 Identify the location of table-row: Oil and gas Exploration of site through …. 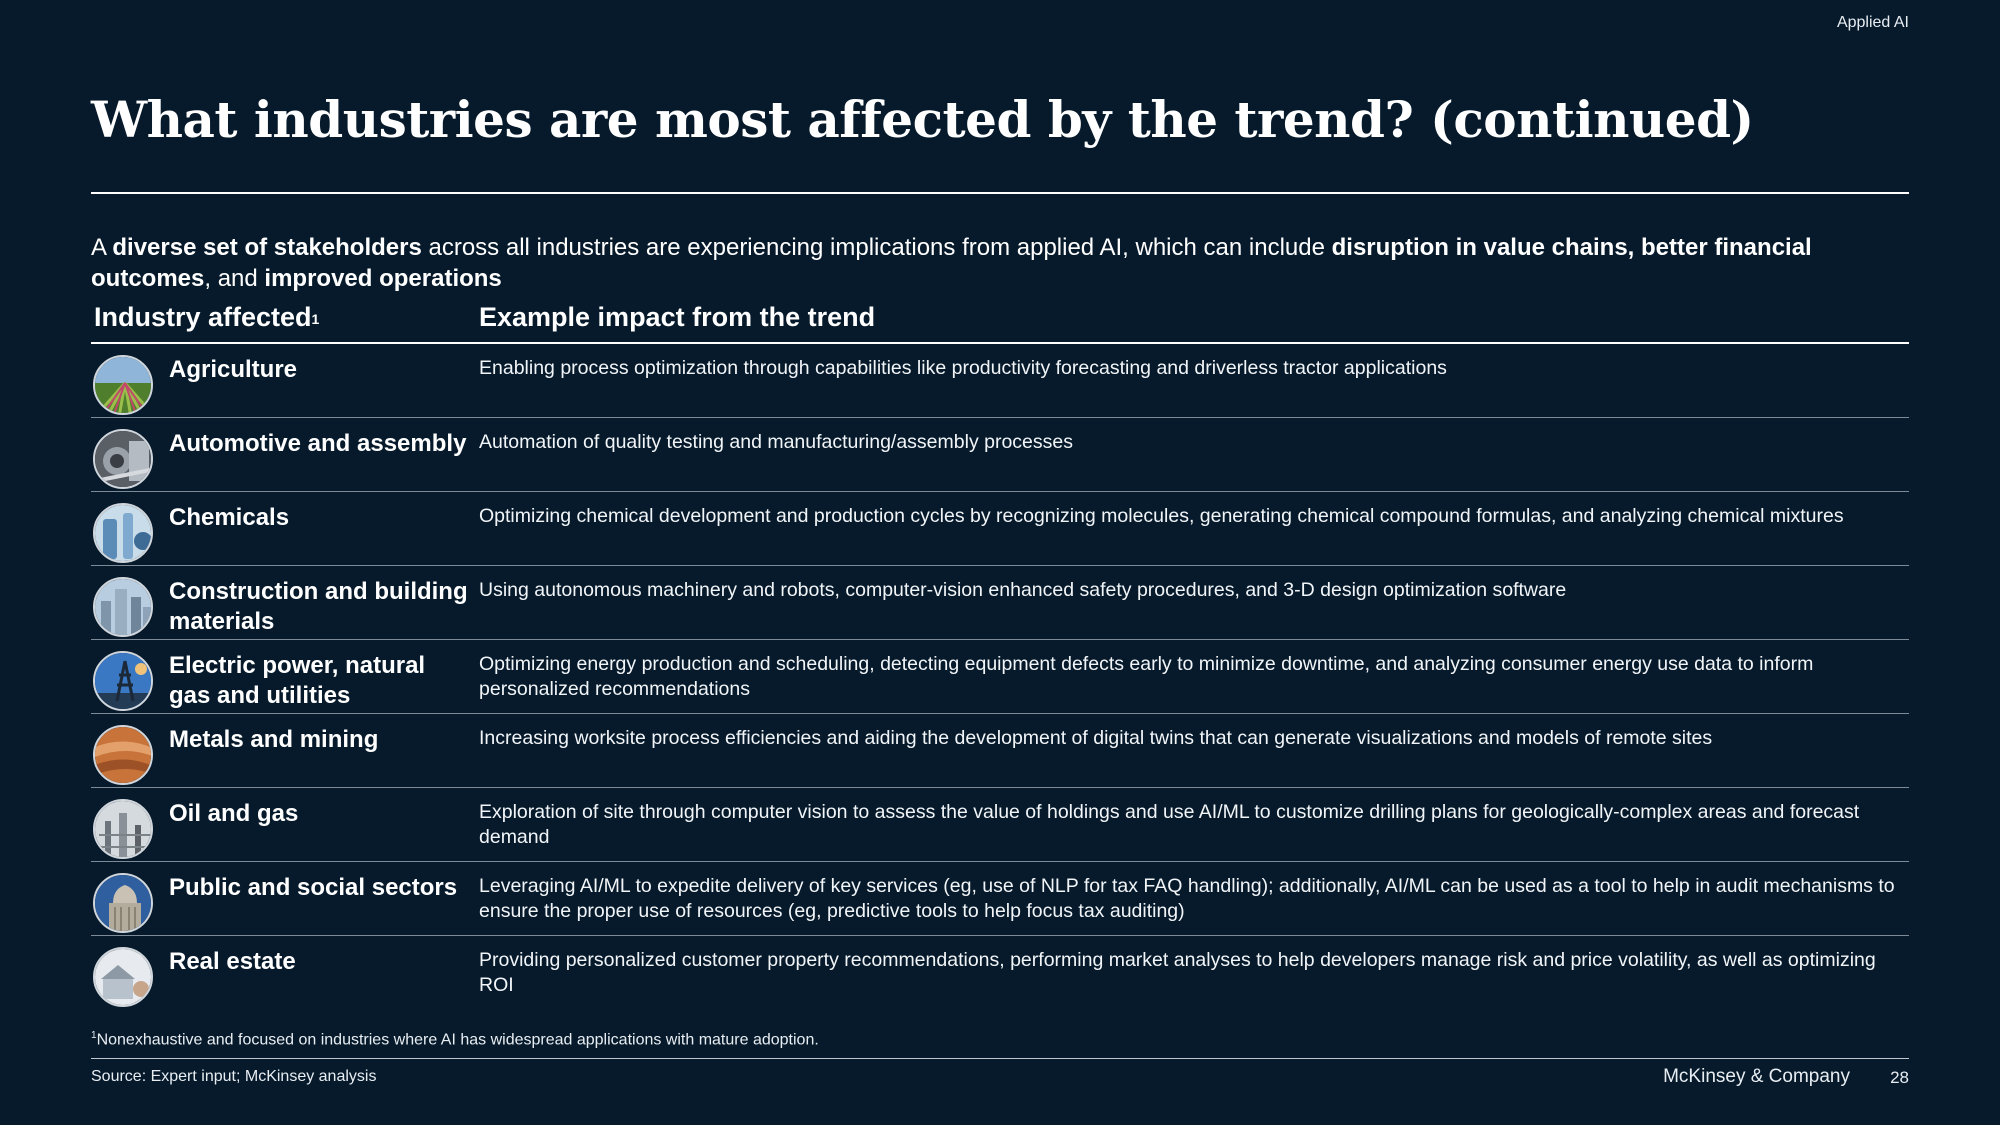
(1000, 825).